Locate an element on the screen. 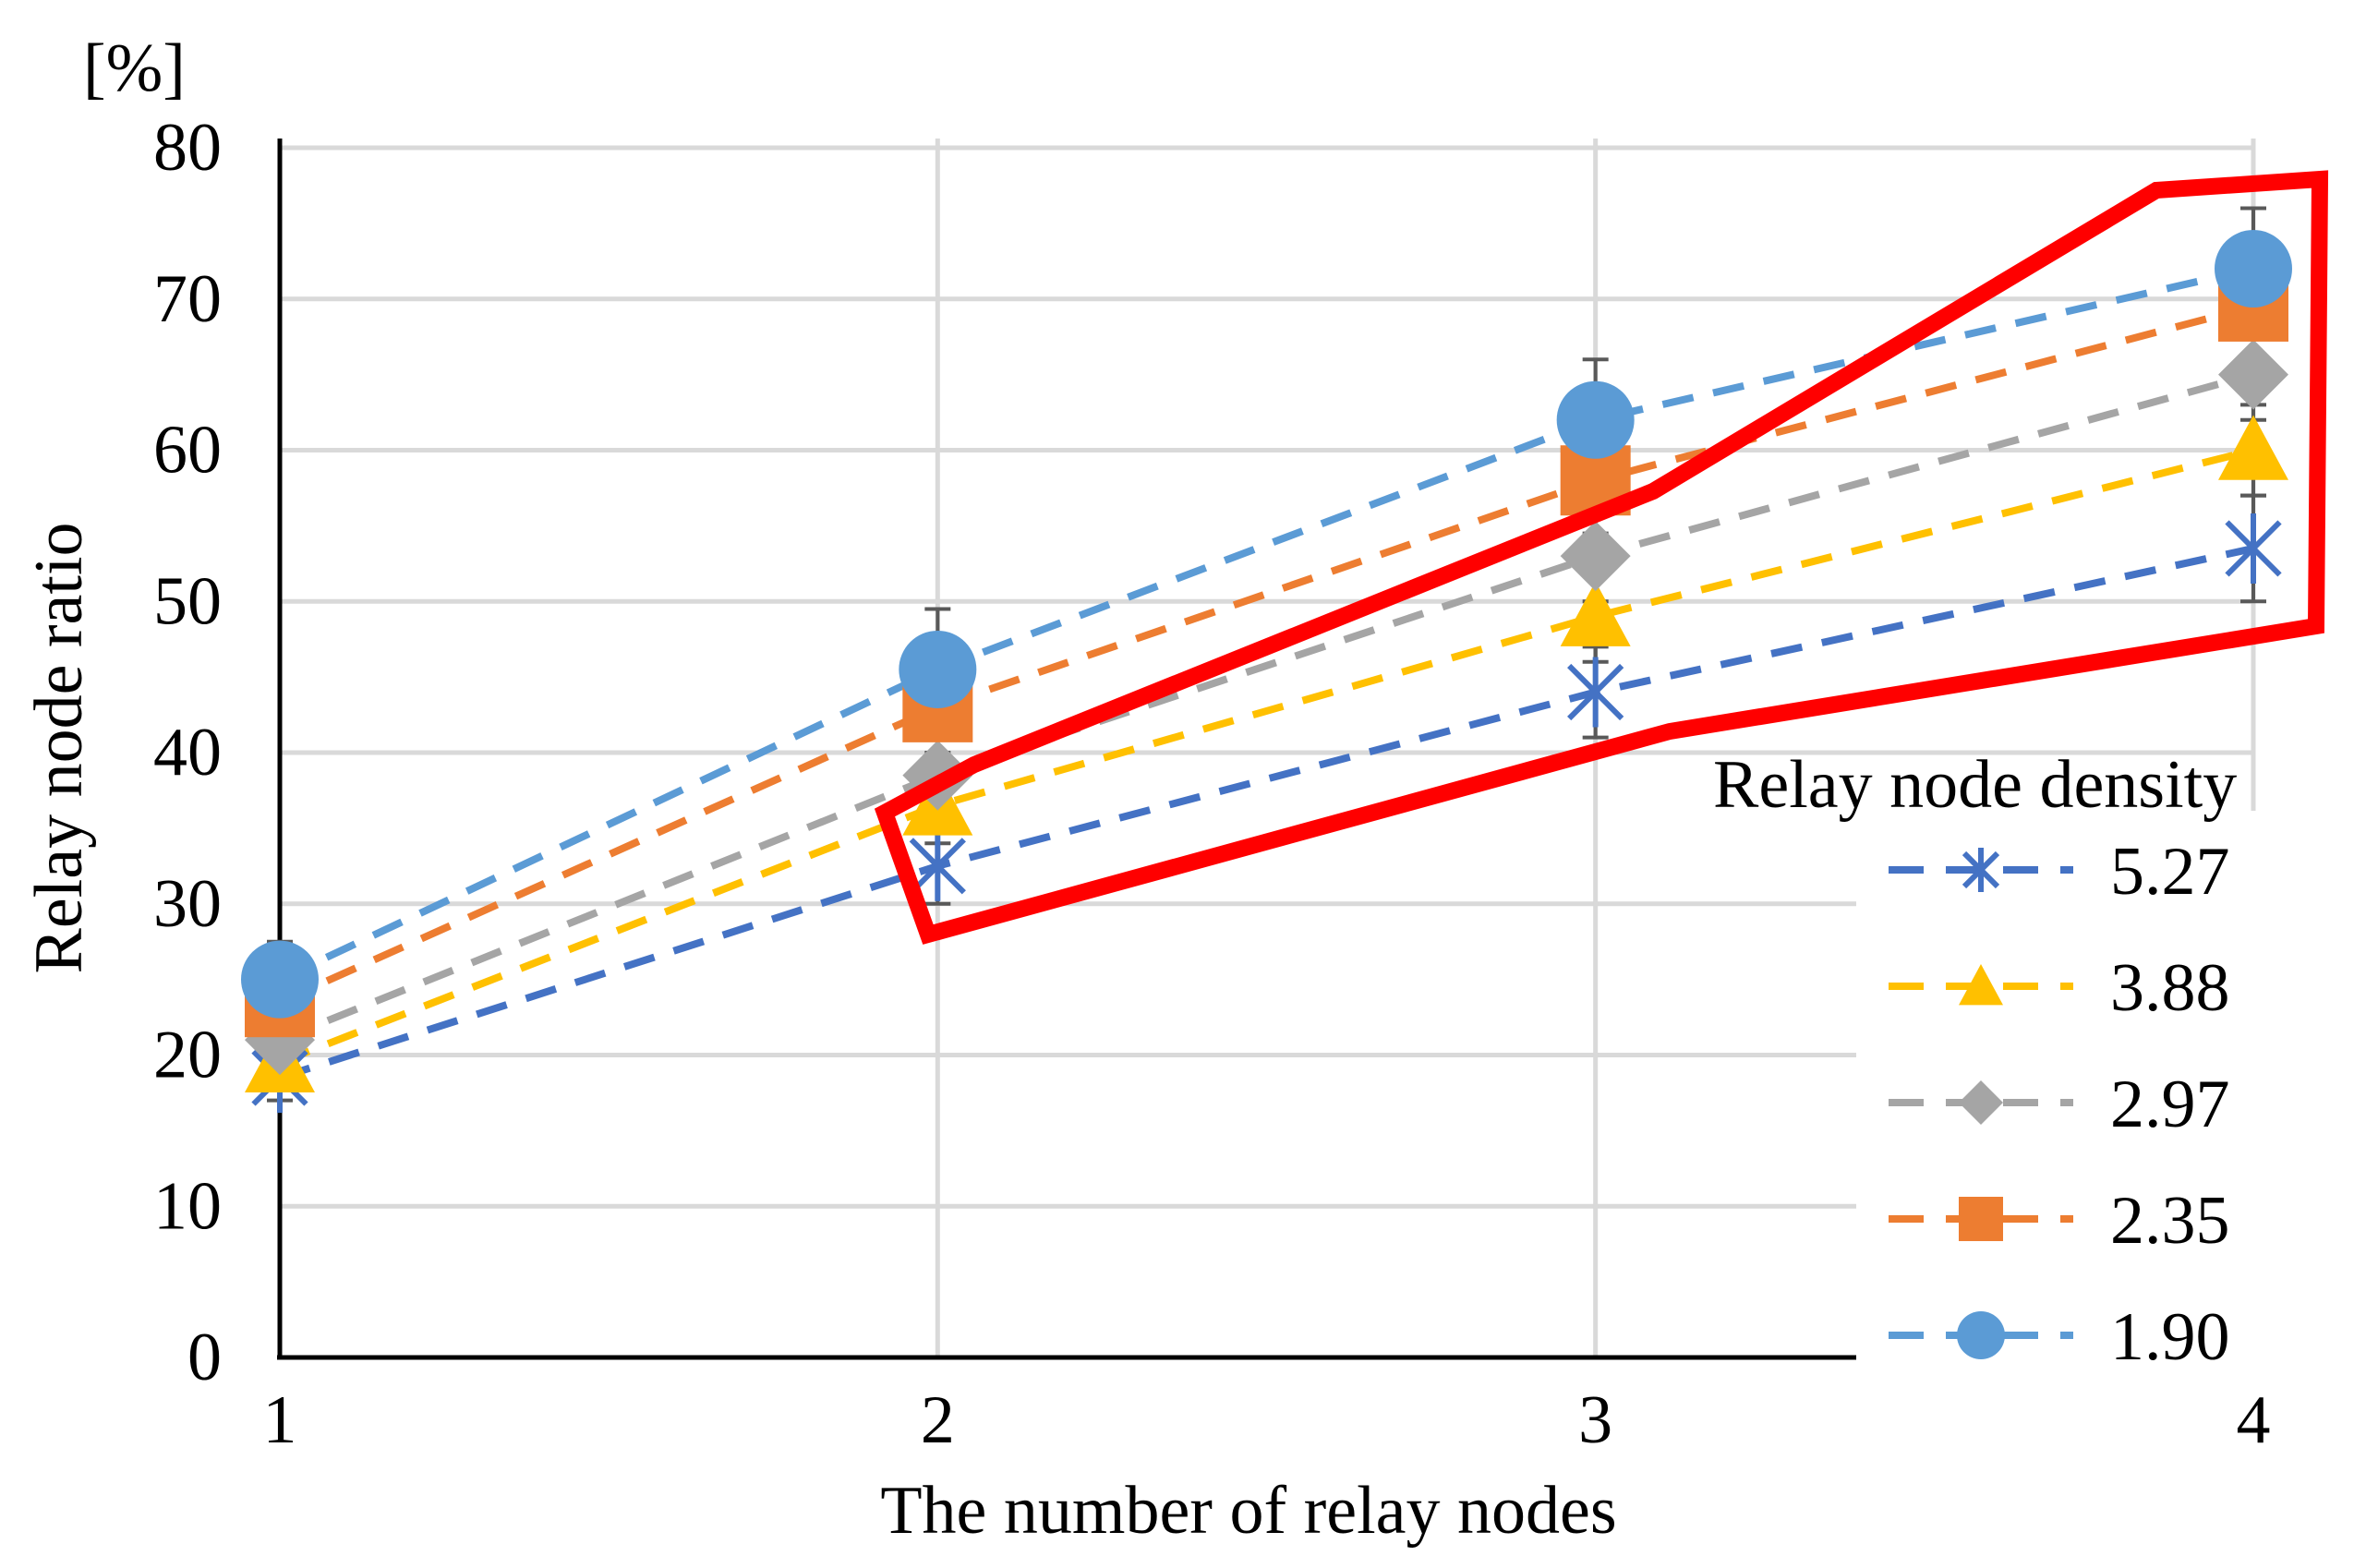 The width and height of the screenshot is (2354, 1568). data-point-3.88-3 is located at coordinates (1595, 613).